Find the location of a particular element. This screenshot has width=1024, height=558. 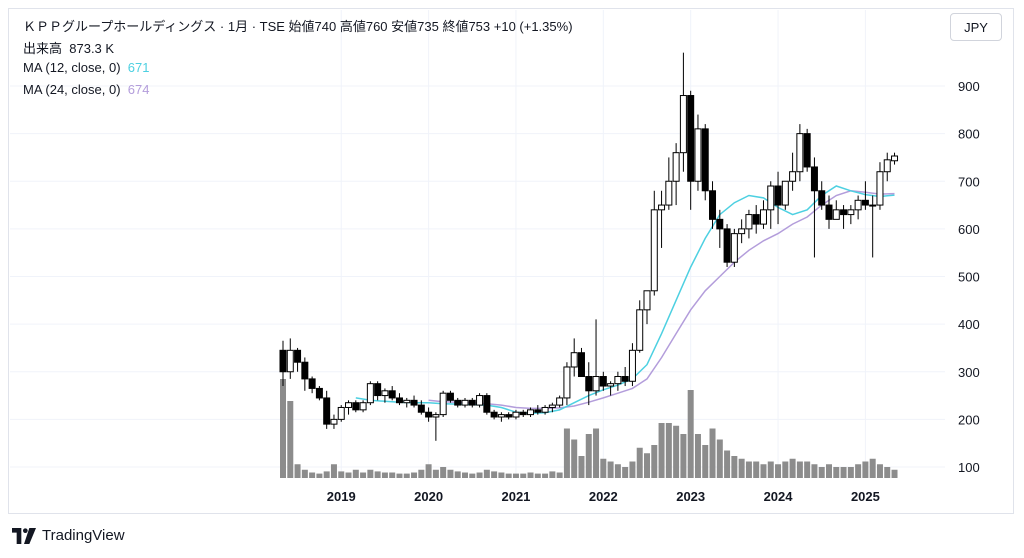

ma12-legend: MA (12, close, 0) 671 is located at coordinates (86, 67).